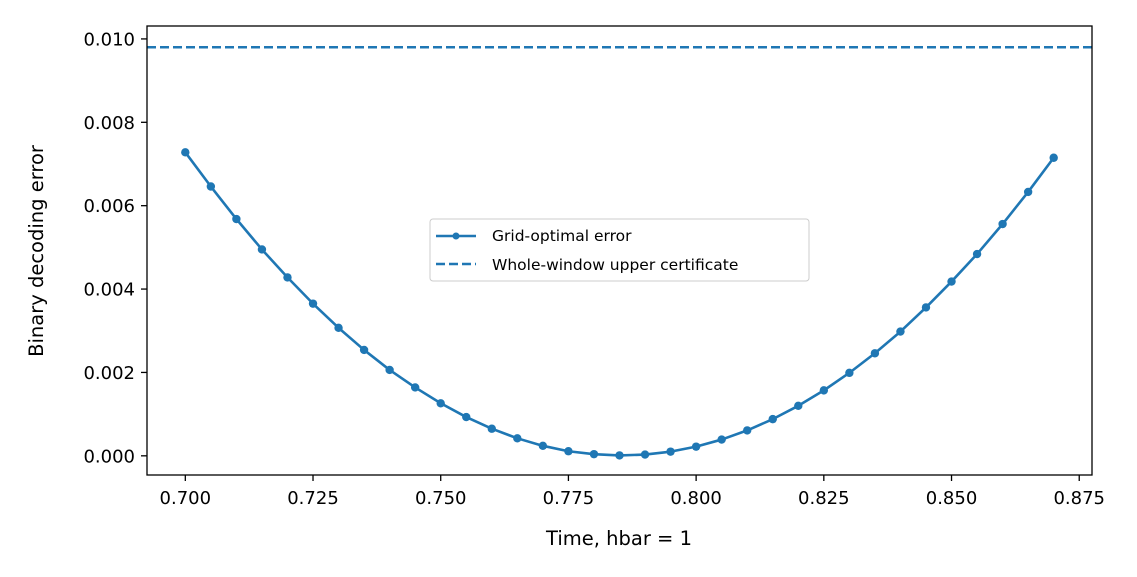 This screenshot has width=1137, height=577. Describe the element at coordinates (441, 498) in the screenshot. I see `x-tick-label: 0.750` at that location.